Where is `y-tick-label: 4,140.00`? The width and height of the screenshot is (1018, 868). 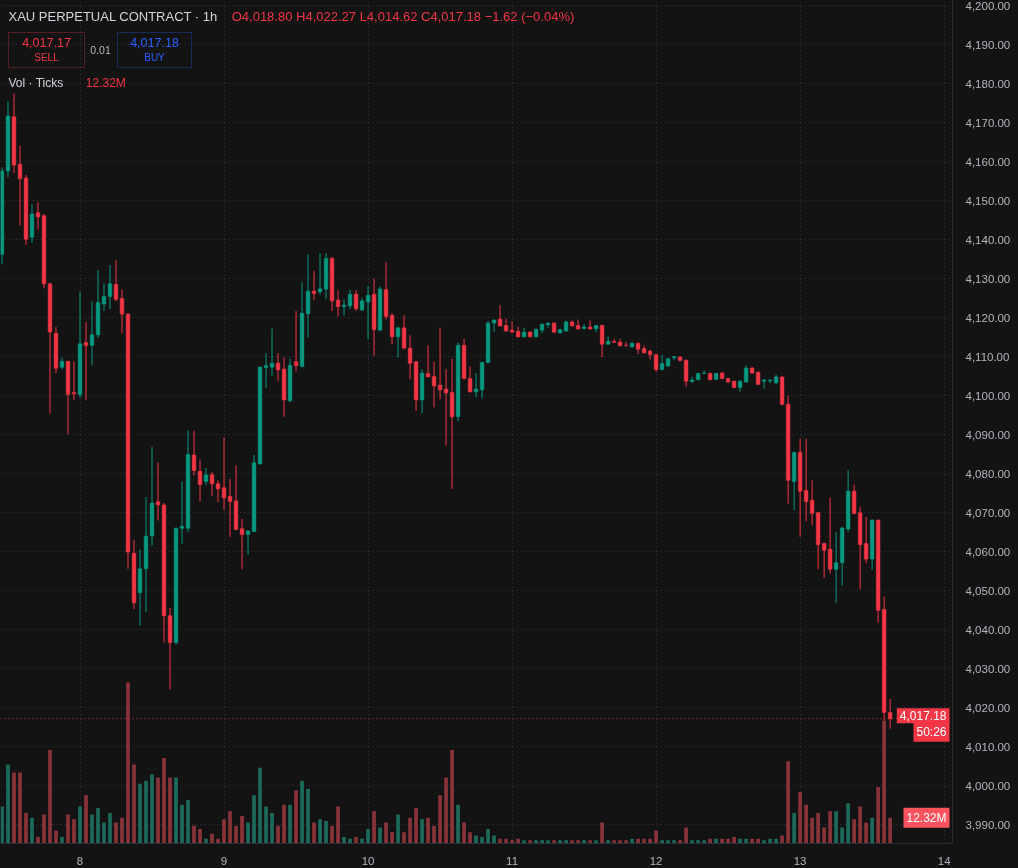
y-tick-label: 4,140.00 is located at coordinates (988, 239).